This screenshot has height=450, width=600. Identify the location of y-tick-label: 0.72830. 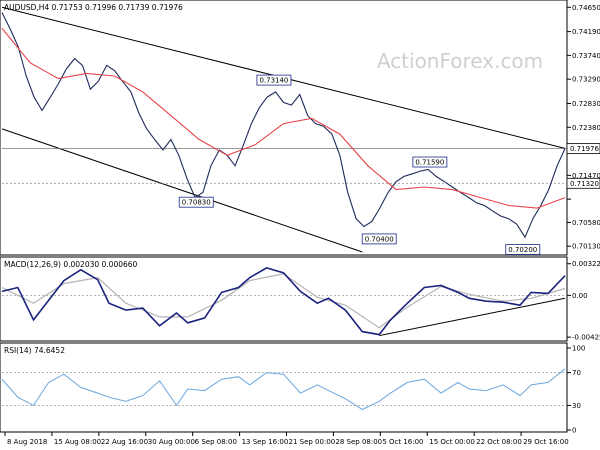
(586, 104).